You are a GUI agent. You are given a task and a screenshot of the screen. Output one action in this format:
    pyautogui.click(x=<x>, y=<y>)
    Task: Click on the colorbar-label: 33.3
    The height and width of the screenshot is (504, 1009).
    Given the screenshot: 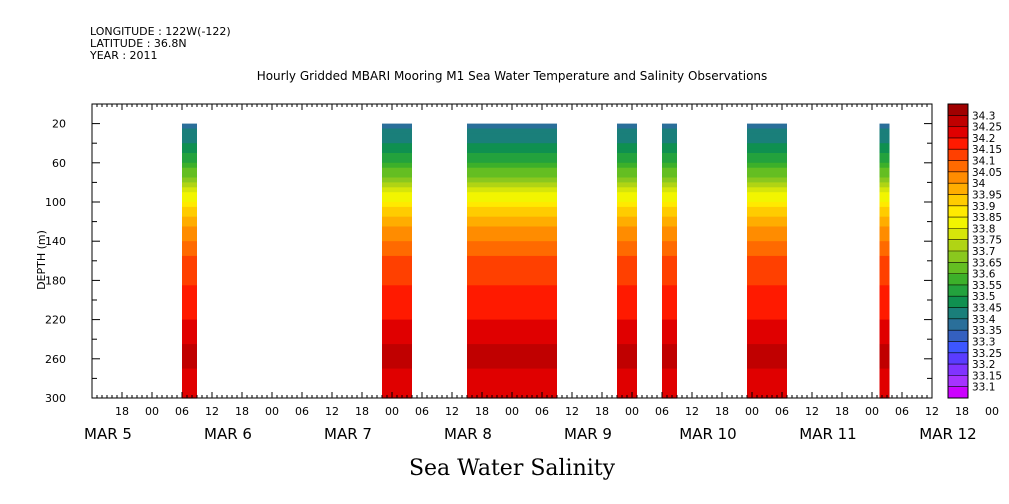 What is the action you would take?
    pyautogui.click(x=983, y=342)
    